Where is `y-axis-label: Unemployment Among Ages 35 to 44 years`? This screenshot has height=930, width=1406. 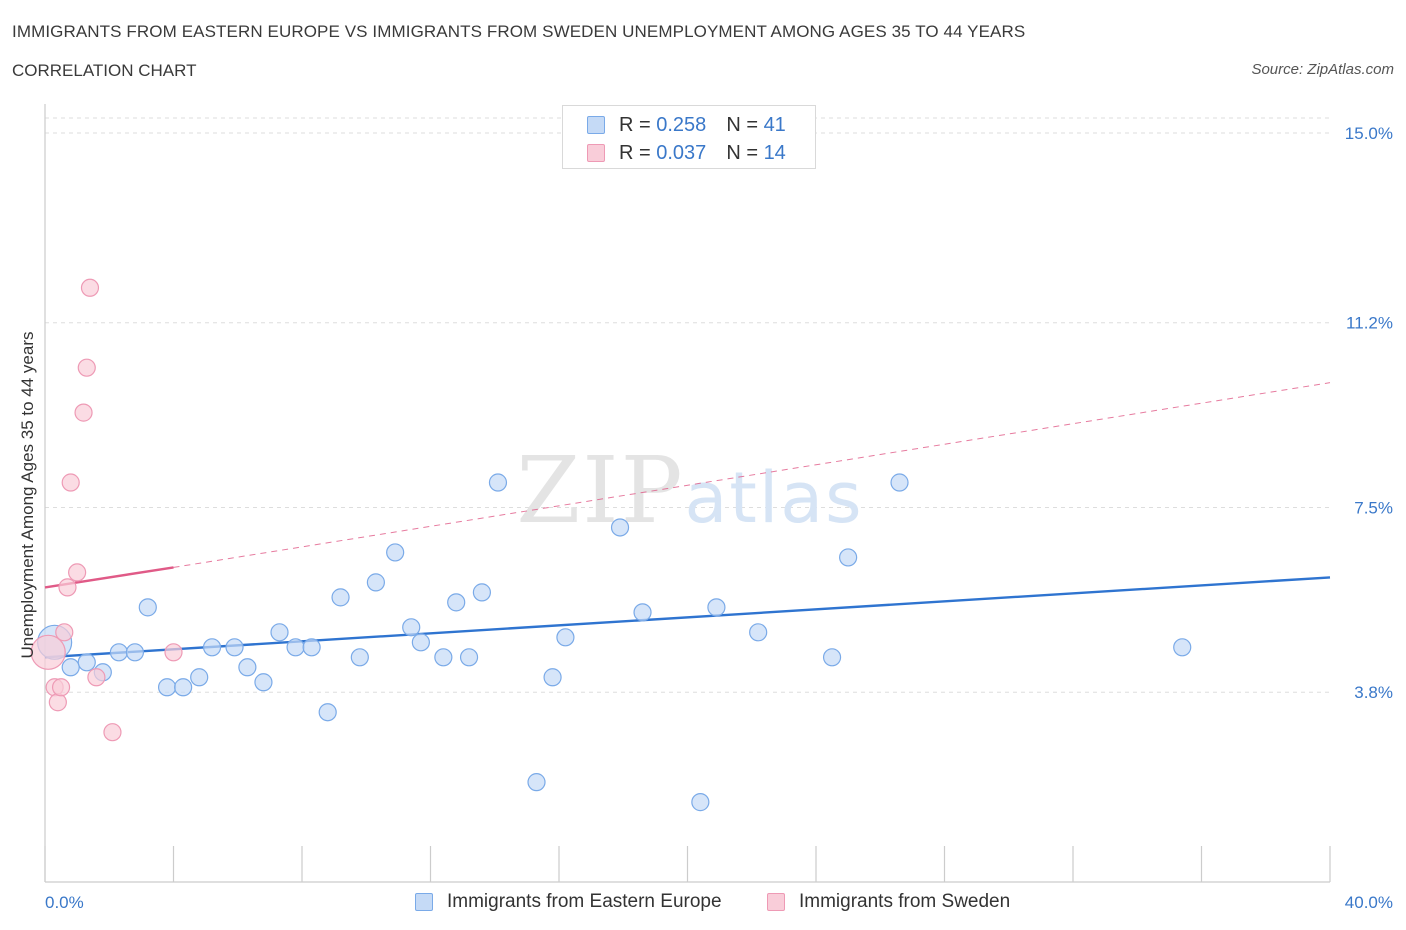 y-axis-label: Unemployment Among Ages 35 to 44 years is located at coordinates (27, 495).